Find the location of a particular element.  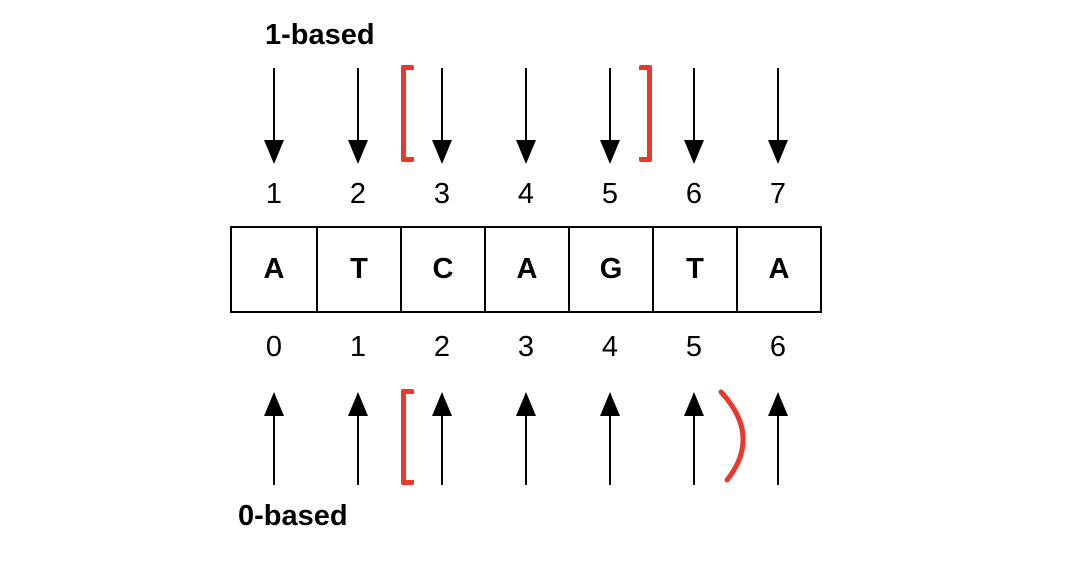

bottom-axis-number: 1 is located at coordinates (358, 347).